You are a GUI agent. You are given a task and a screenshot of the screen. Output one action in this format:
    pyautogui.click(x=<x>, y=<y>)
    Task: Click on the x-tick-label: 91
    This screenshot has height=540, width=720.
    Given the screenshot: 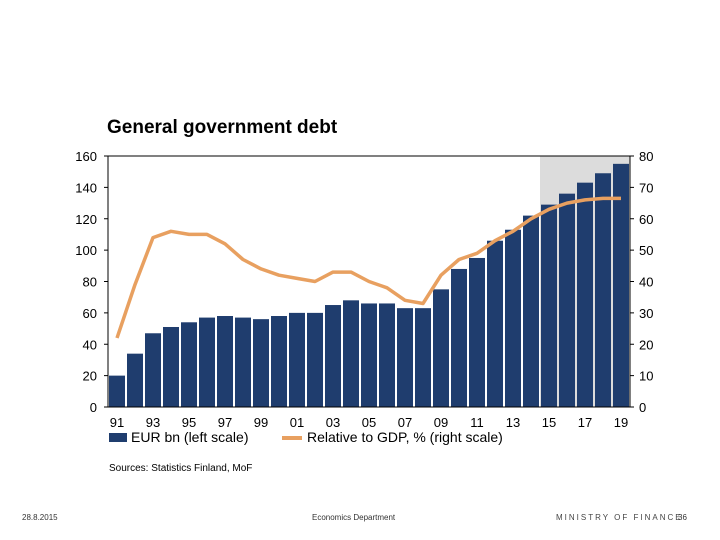 What is the action you would take?
    pyautogui.click(x=117, y=422)
    